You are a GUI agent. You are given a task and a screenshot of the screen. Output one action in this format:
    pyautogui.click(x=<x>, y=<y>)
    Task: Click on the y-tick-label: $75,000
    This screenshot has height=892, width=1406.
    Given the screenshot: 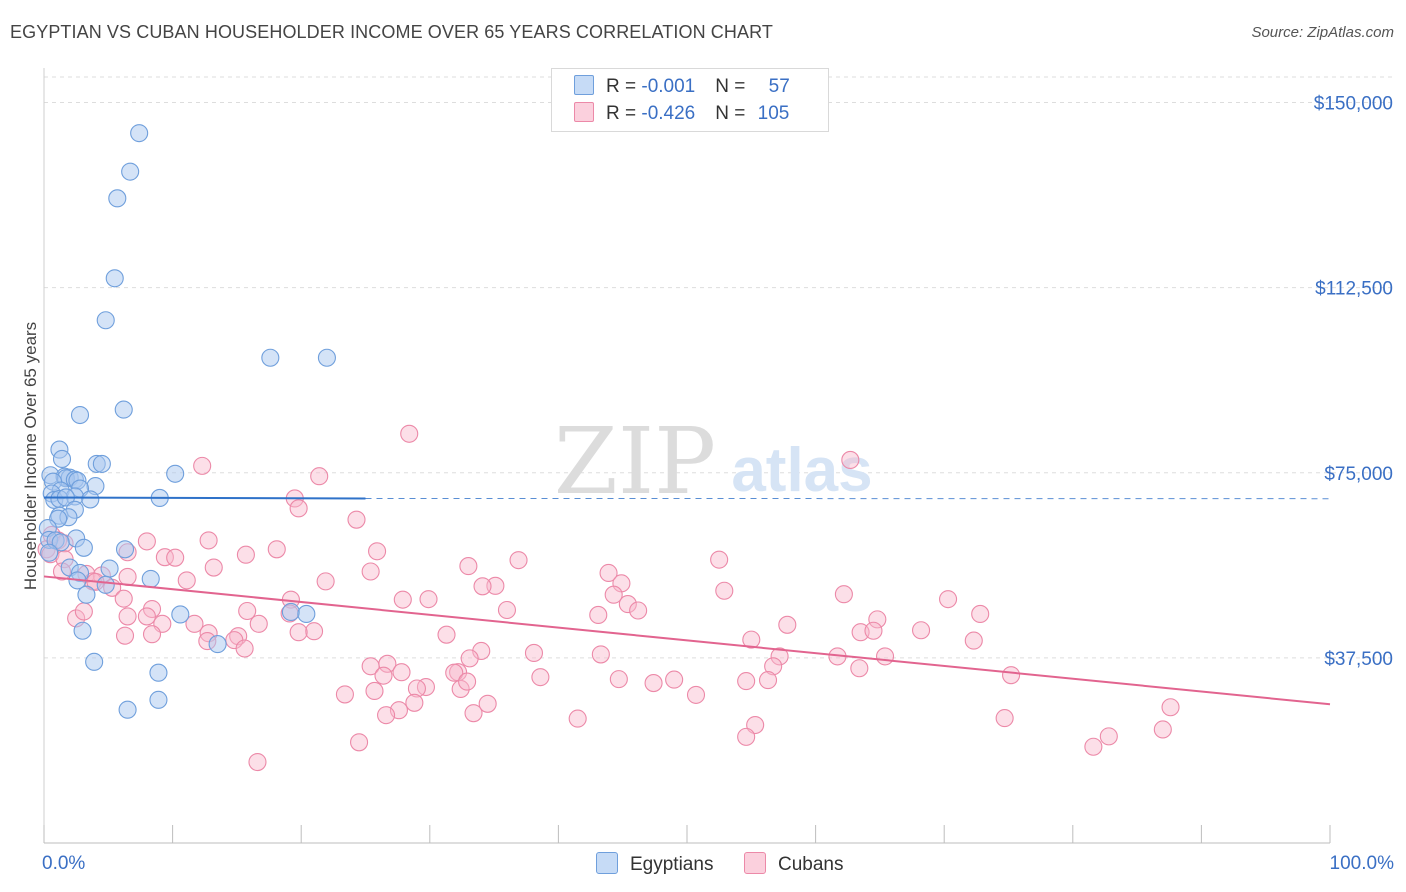 What is the action you would take?
    pyautogui.click(x=1358, y=474)
    